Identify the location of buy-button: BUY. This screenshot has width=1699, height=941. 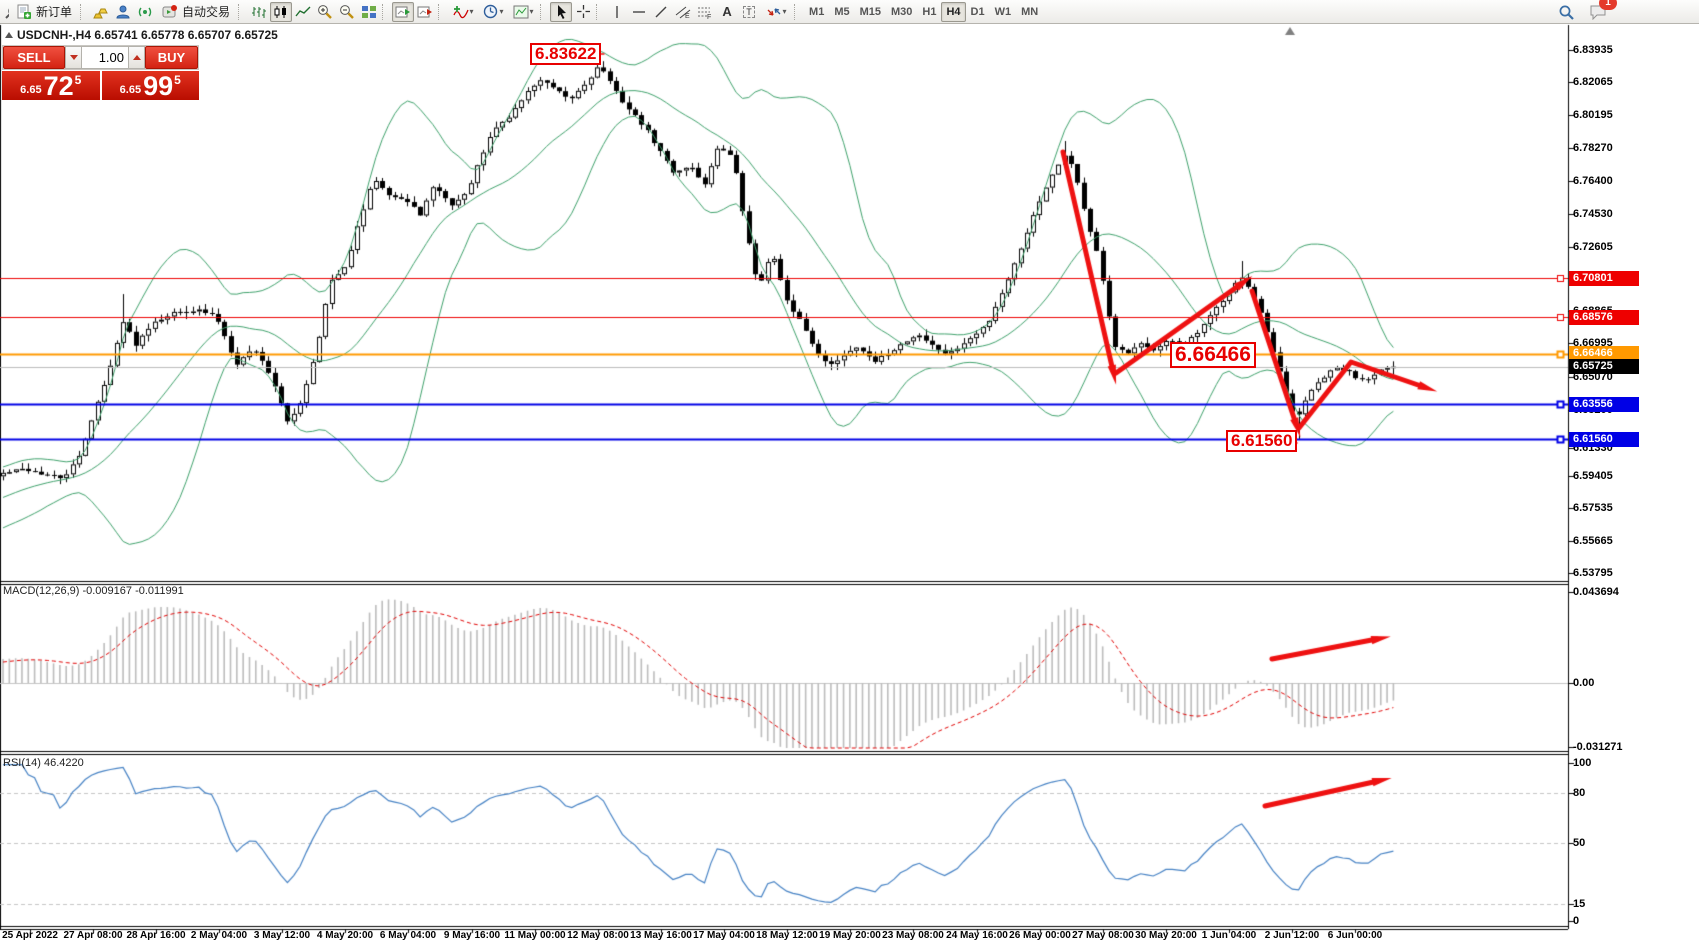
(171, 57).